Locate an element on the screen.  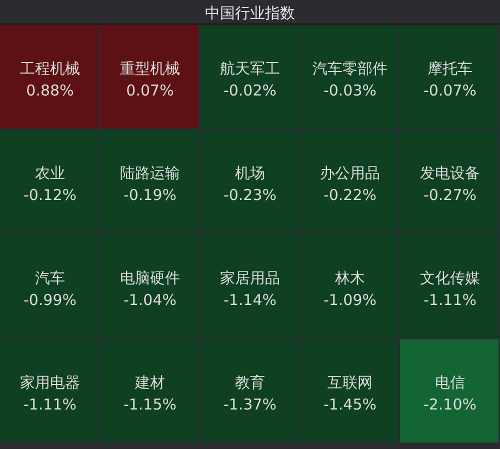
data-label: -1.09% is located at coordinates (350, 299).